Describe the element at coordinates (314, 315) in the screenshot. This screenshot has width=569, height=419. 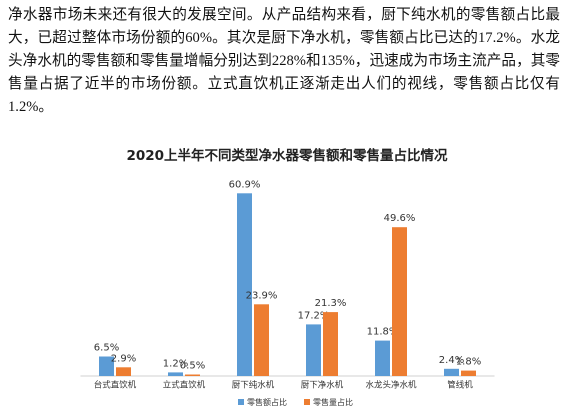
I see `value-label: 17.2%` at that location.